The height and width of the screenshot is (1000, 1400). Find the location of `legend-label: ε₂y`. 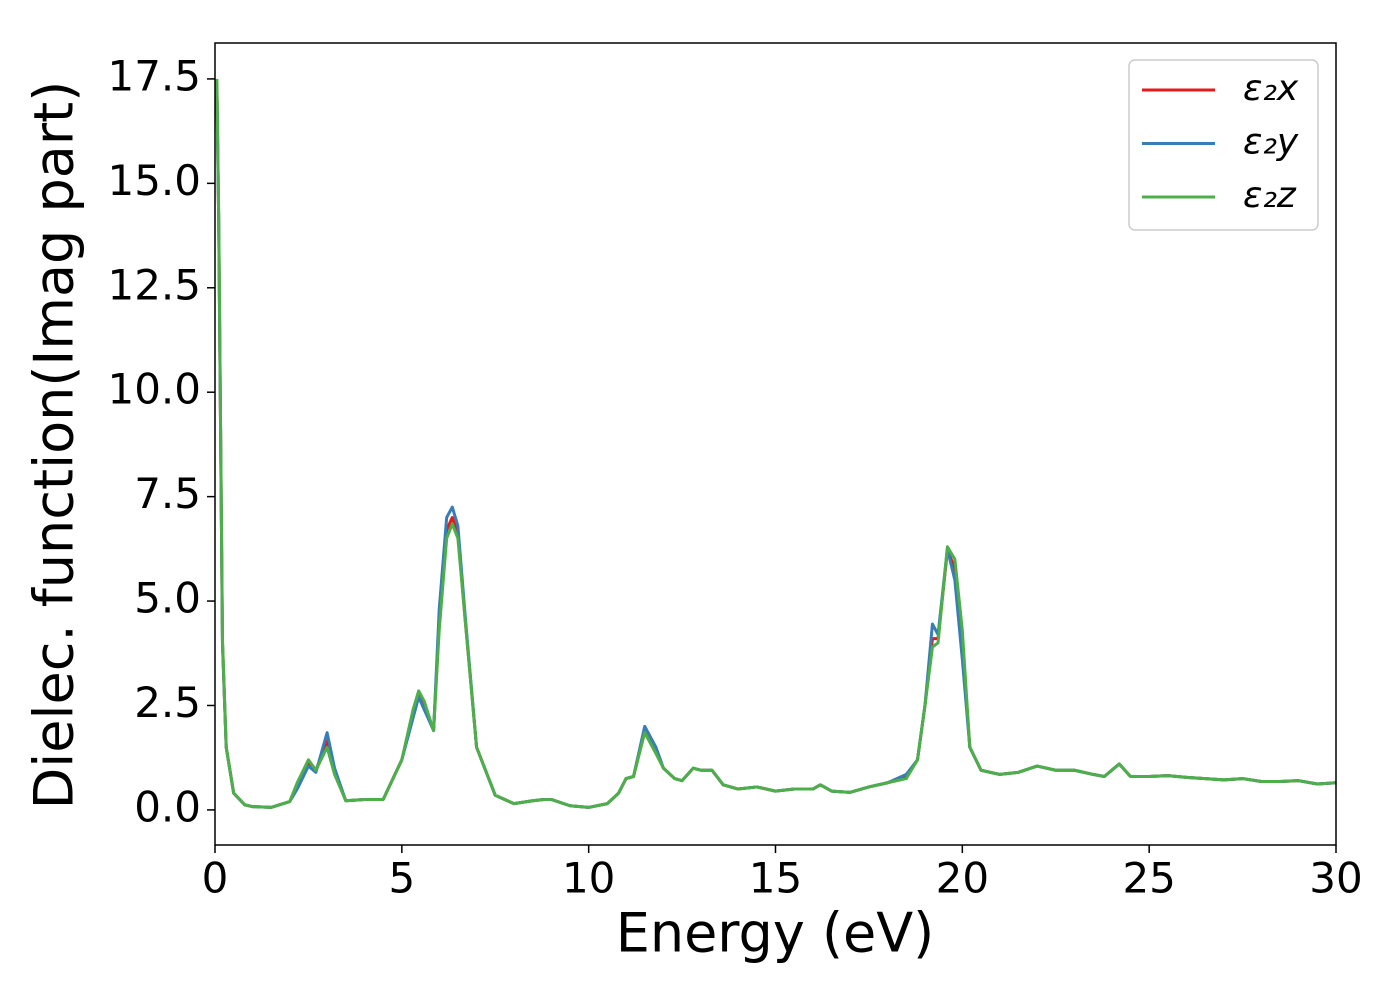

legend-label: ε₂y is located at coordinates (1271, 142).